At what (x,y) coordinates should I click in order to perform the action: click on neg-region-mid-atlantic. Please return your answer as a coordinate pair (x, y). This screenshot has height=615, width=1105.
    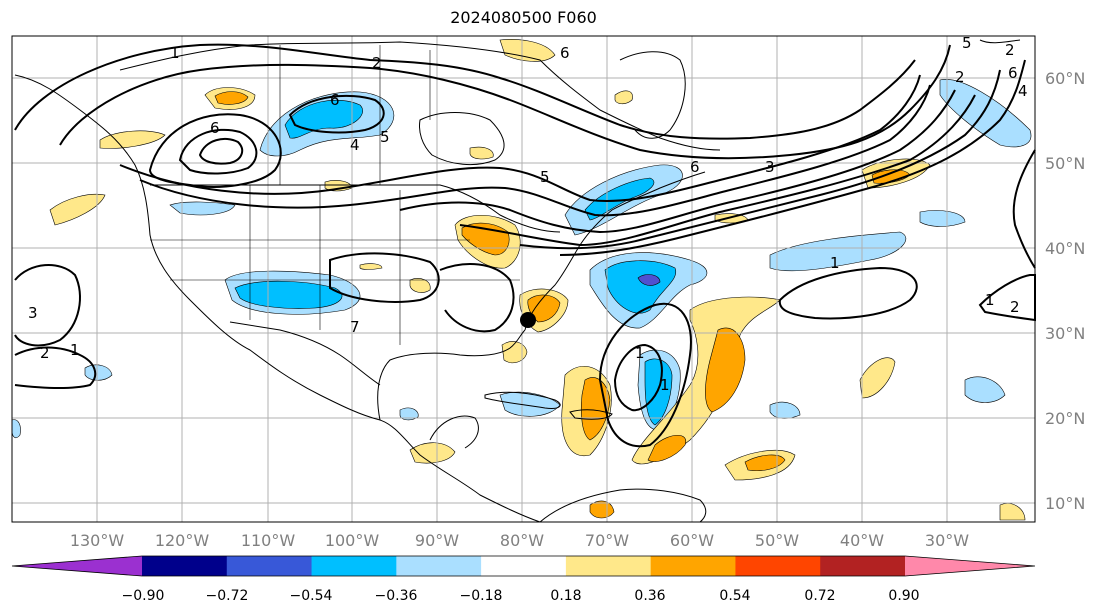
    Looking at the image, I should click on (838, 251).